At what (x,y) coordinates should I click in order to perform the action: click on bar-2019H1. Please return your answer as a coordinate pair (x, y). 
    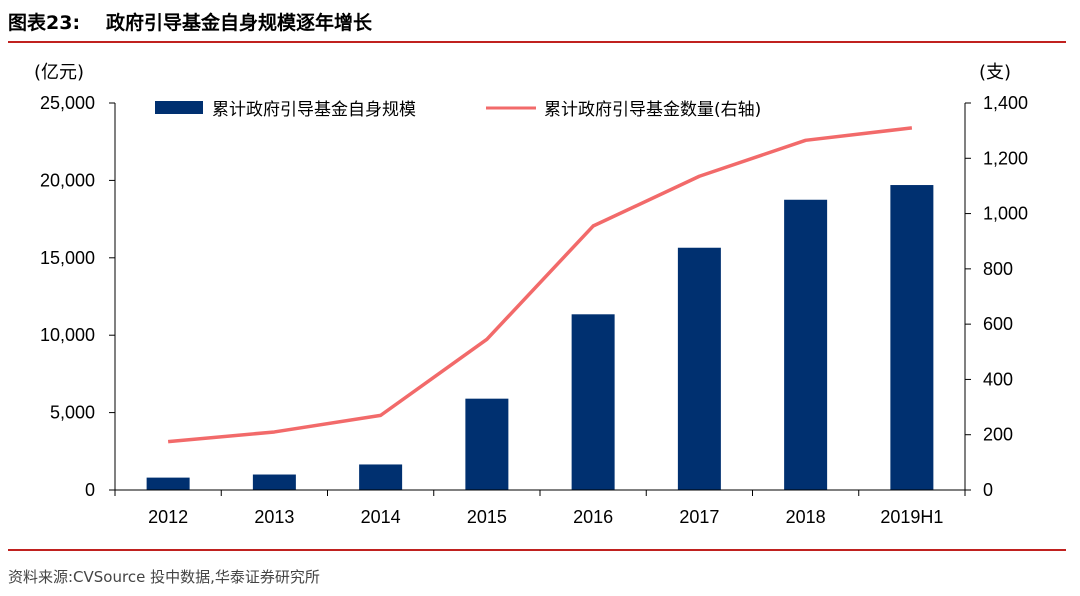
    Looking at the image, I should click on (912, 337).